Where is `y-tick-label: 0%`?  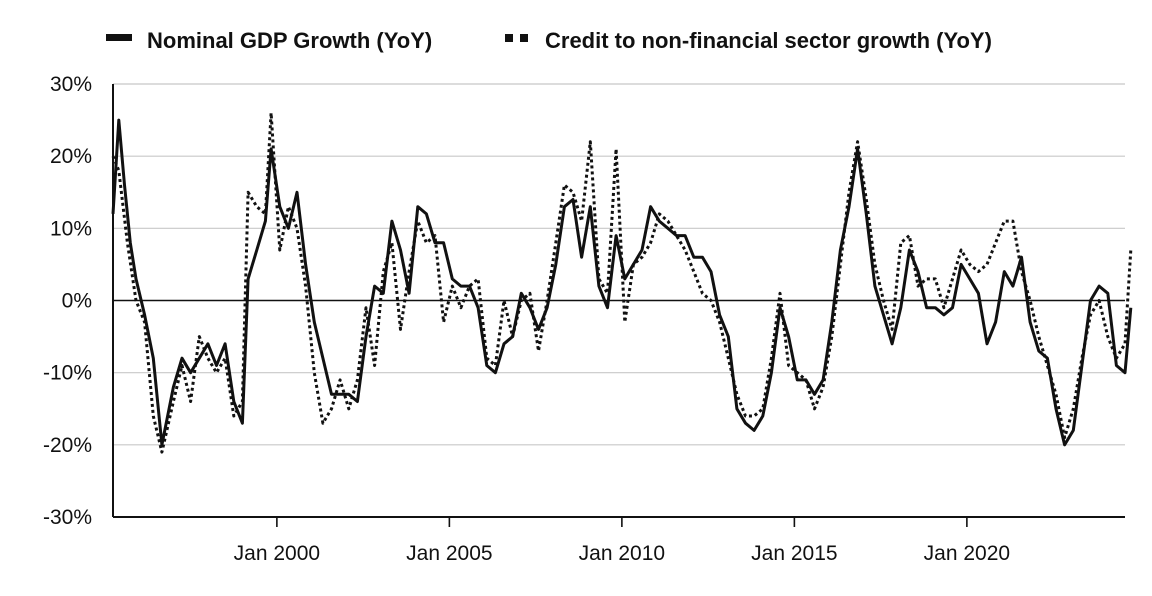
y-tick-label: 0% is located at coordinates (77, 301).